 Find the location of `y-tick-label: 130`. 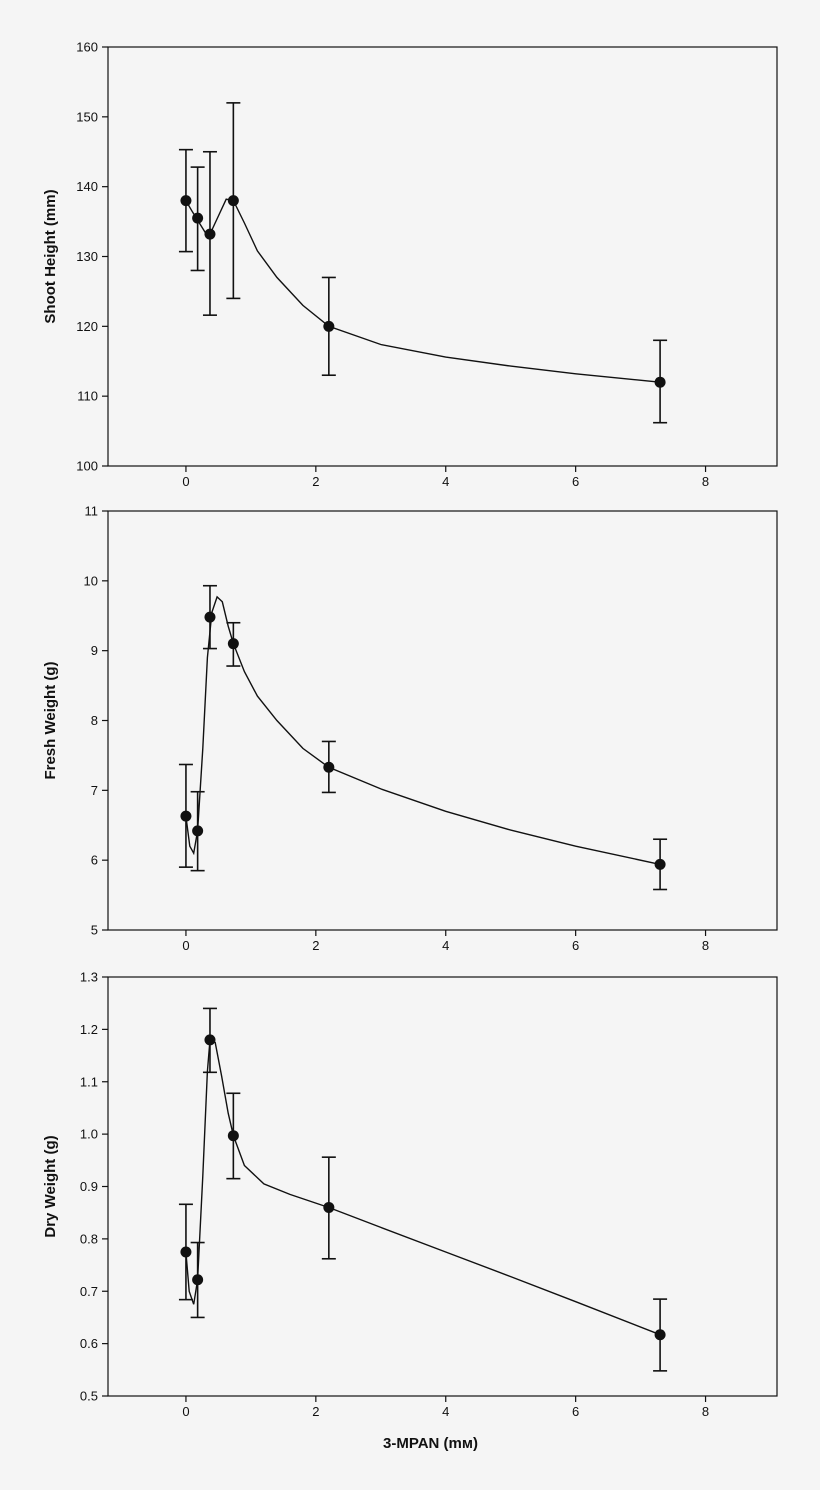

y-tick-label: 130 is located at coordinates (87, 256).